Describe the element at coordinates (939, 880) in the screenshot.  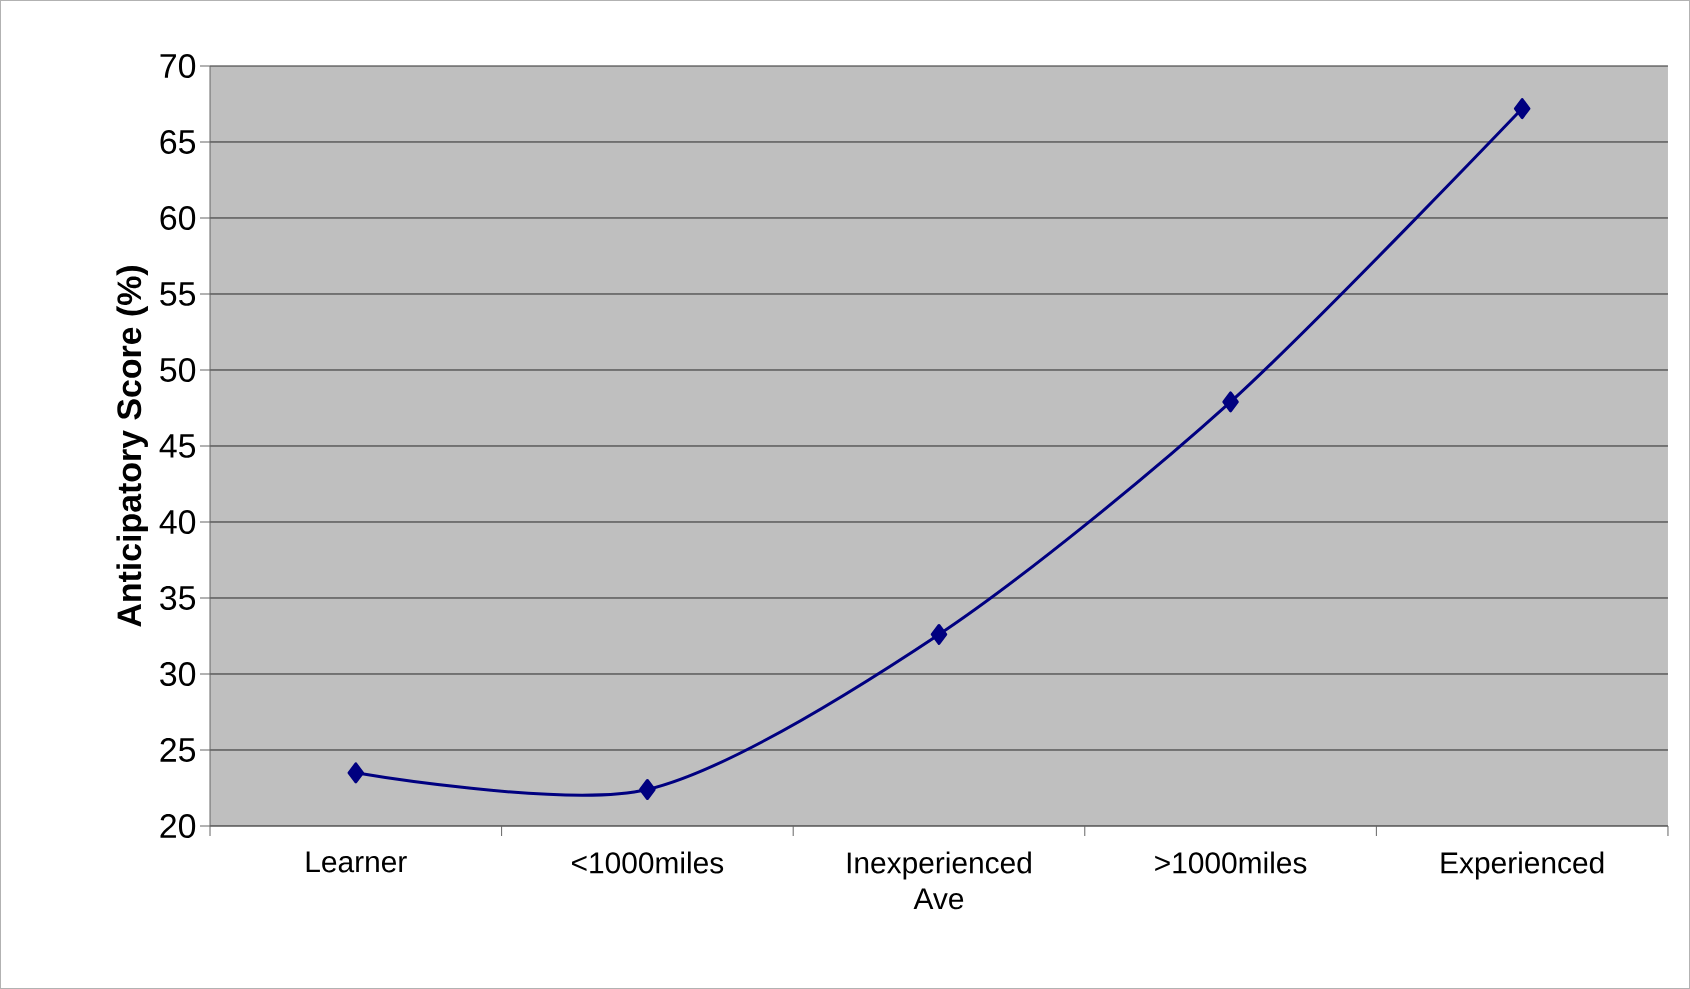
I see `x-tick-label: Inexperienced Ave` at that location.